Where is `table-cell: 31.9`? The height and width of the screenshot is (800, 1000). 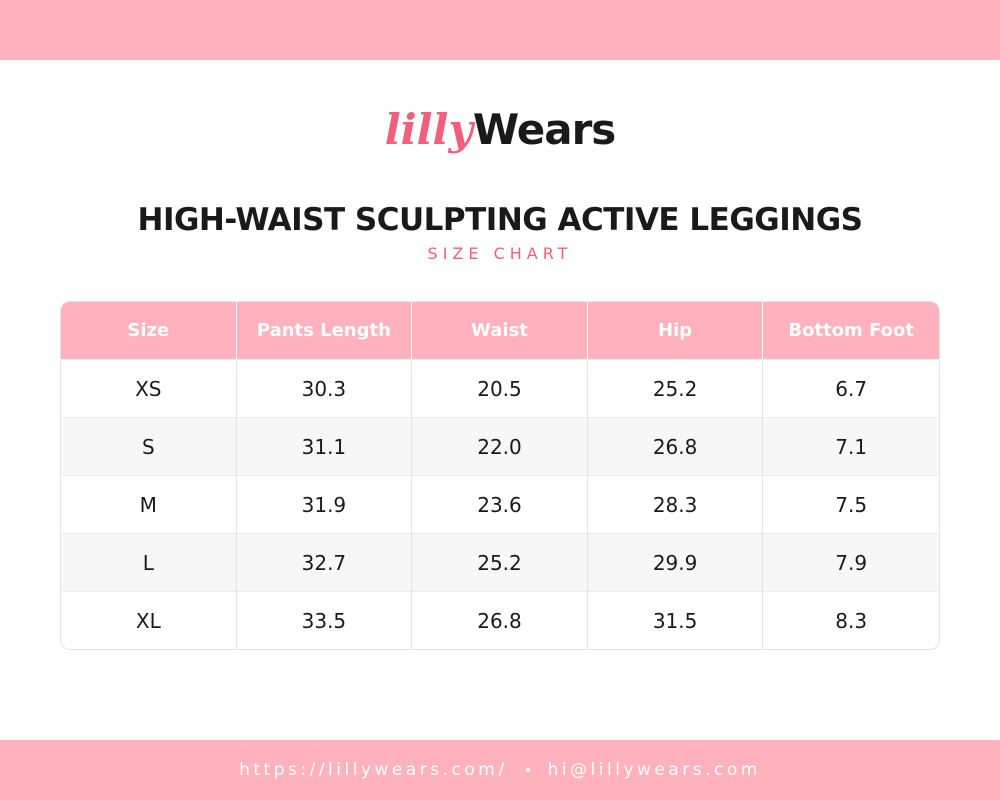
table-cell: 31.9 is located at coordinates (324, 504).